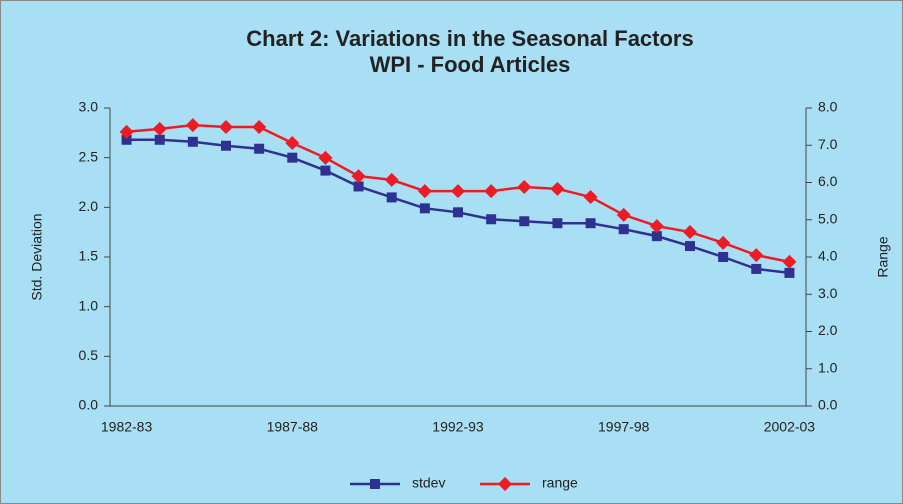  Describe the element at coordinates (883, 256) in the screenshot. I see `y2-axis-title: Range` at that location.